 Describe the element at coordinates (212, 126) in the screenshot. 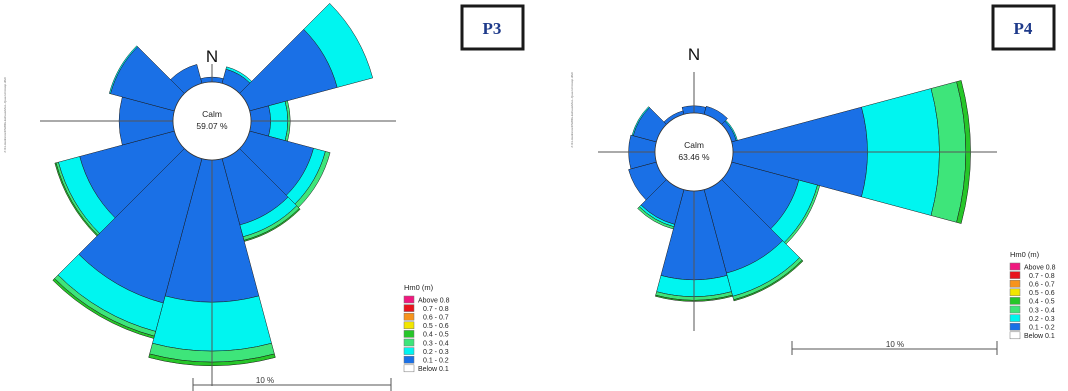

I see `calm-value: 59.07 %` at that location.